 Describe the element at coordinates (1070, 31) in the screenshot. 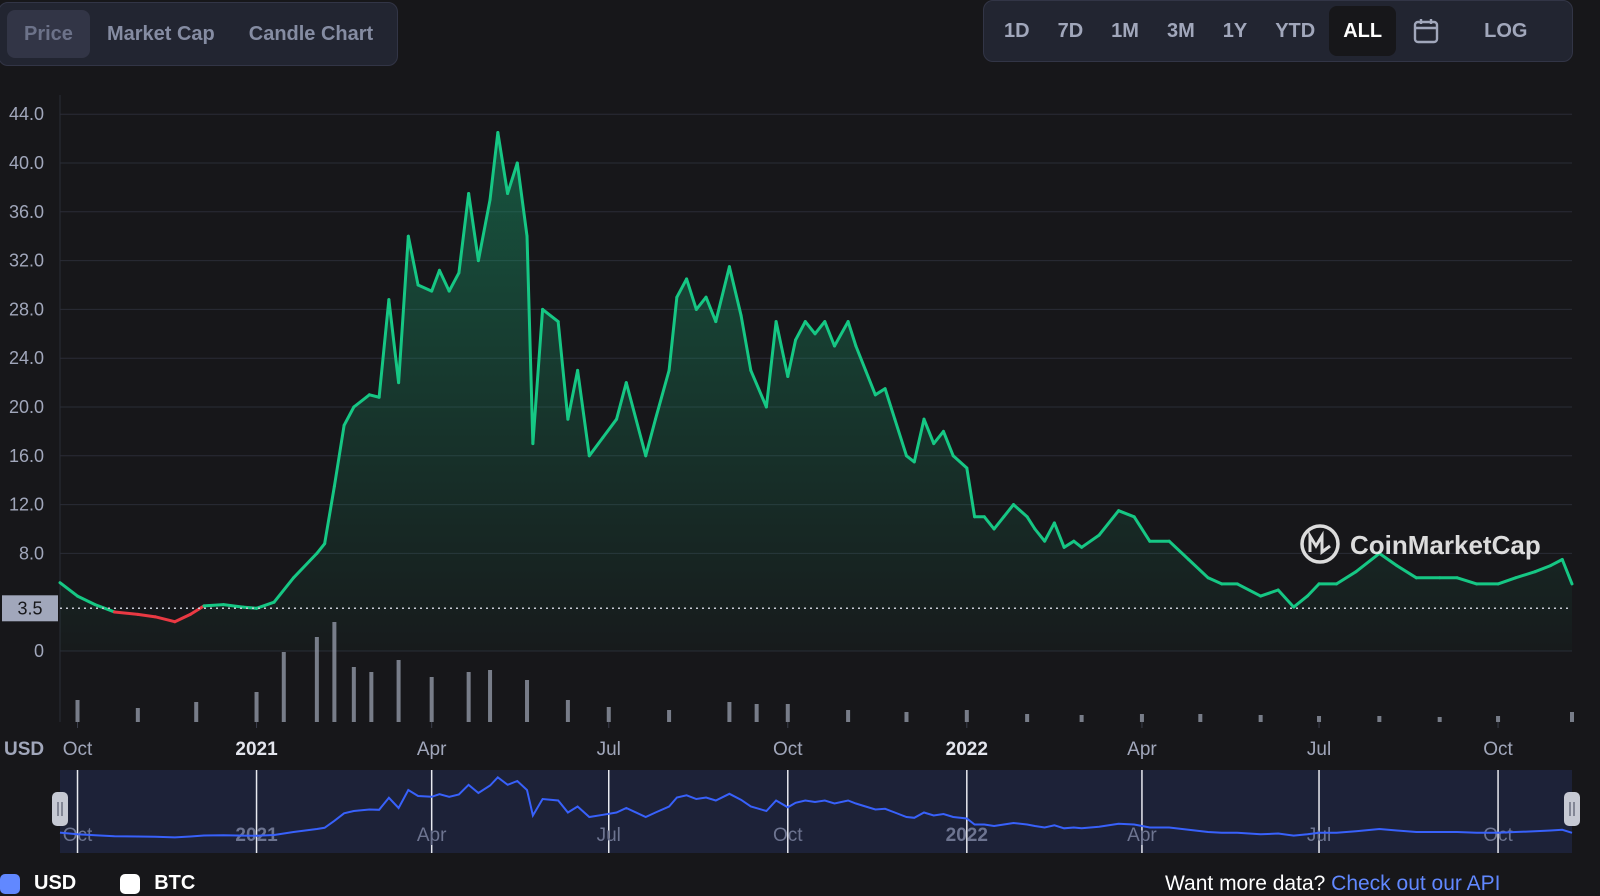

I see `range-7d: 7D` at that location.